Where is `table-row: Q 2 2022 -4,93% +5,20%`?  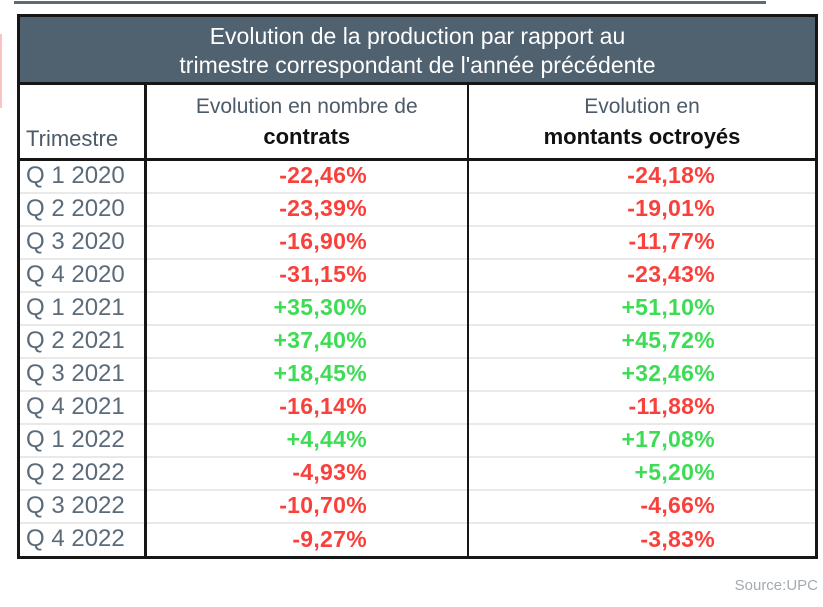
table-row: Q 2 2022 -4,93% +5,20% is located at coordinates (417, 472).